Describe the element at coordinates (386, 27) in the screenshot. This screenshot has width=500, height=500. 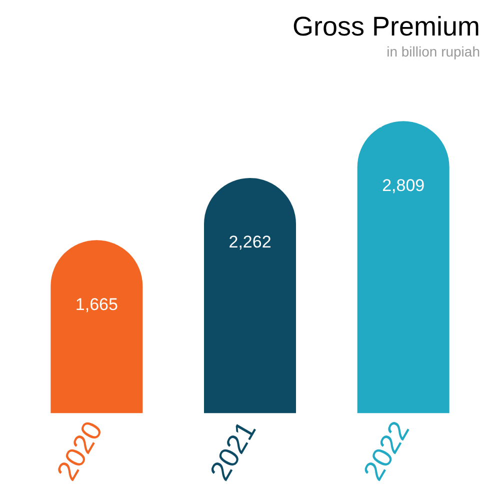
I see `chart-title: Gross Premium` at that location.